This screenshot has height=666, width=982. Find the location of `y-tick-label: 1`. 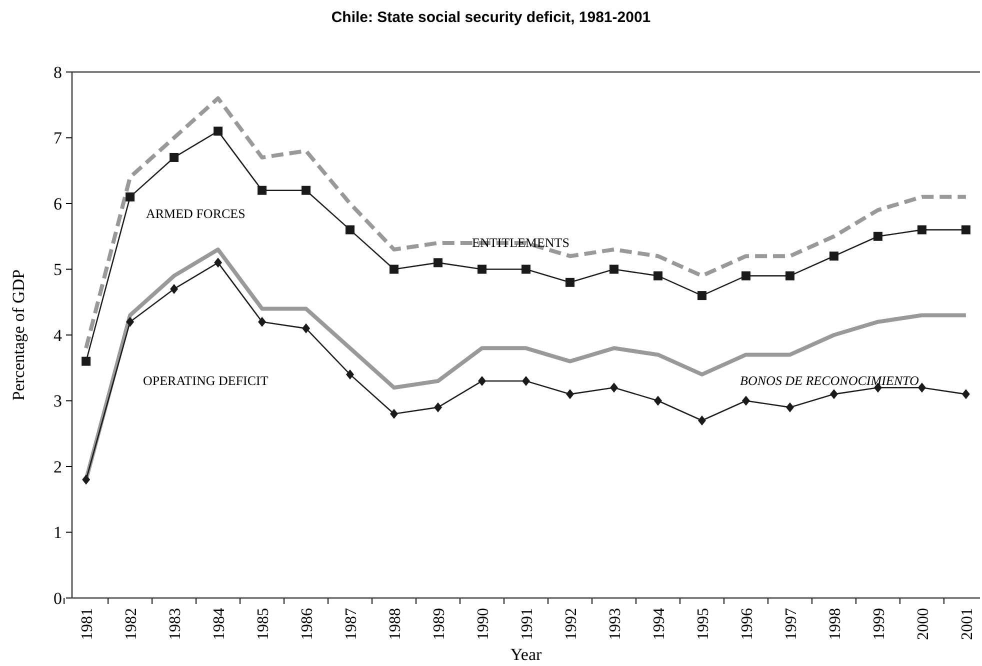

y-tick-label: 1 is located at coordinates (58, 532).